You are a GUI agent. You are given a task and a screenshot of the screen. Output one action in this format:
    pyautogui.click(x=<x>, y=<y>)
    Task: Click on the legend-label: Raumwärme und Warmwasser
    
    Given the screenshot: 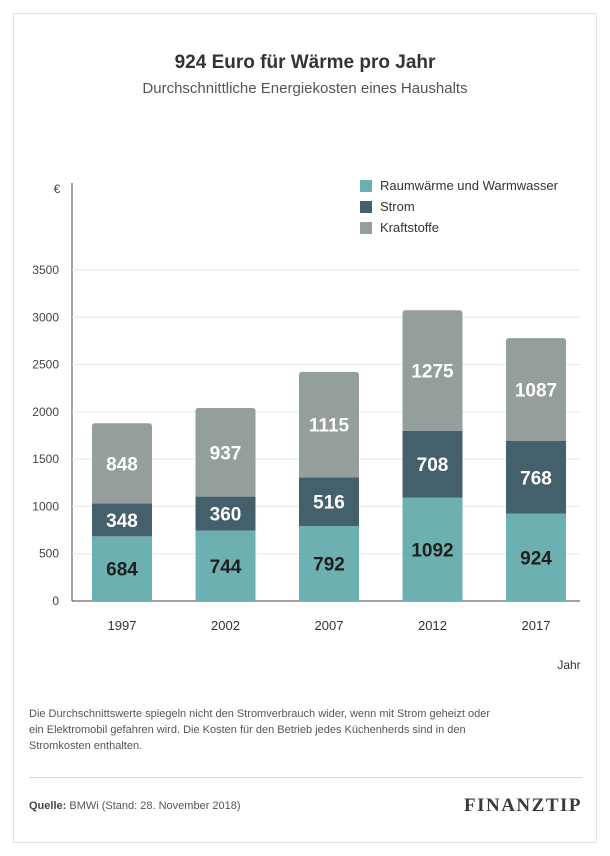 What is the action you would take?
    pyautogui.click(x=469, y=185)
    